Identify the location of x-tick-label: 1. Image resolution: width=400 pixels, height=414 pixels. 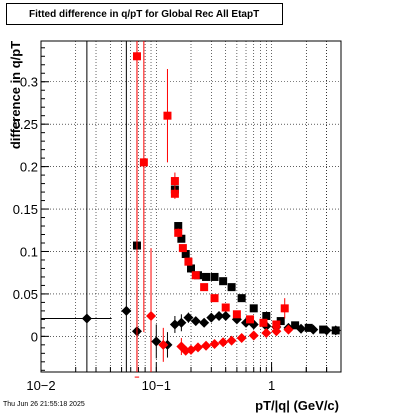
(271, 385).